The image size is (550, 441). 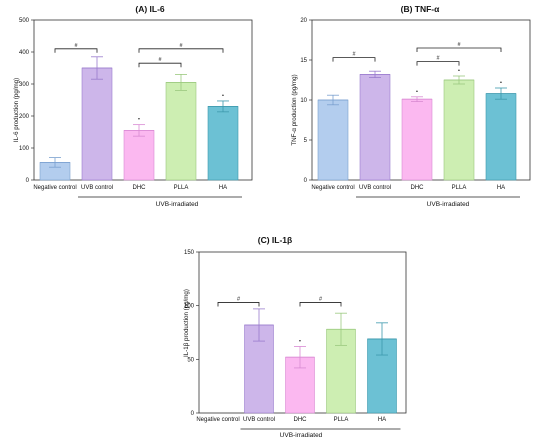 I want to click on y-axis-label: IL-1β production (pg/mg), so click(x=186, y=323).